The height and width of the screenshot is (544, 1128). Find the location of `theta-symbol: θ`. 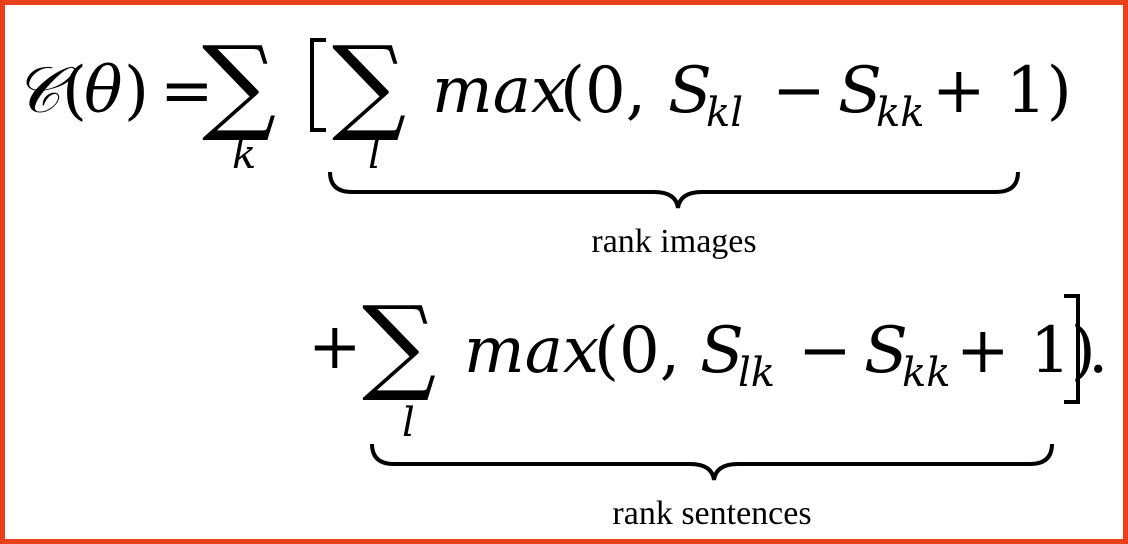

theta-symbol: θ is located at coordinates (103, 91).